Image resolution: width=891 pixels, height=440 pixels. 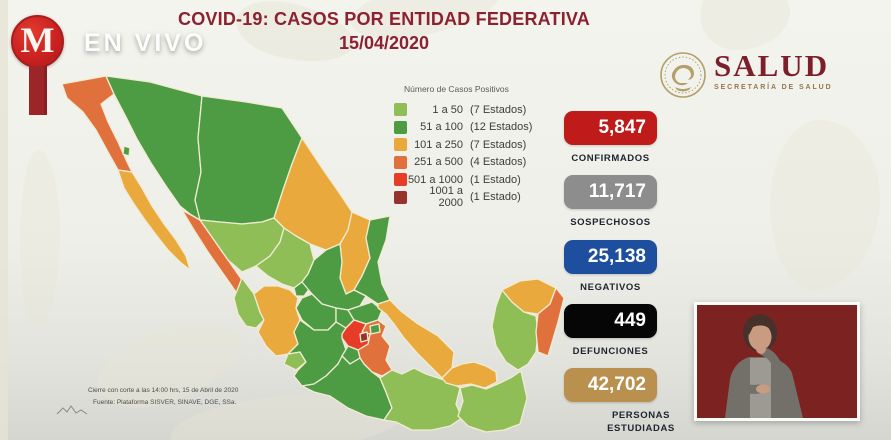 I want to click on stat-value: 449, so click(x=630, y=321).